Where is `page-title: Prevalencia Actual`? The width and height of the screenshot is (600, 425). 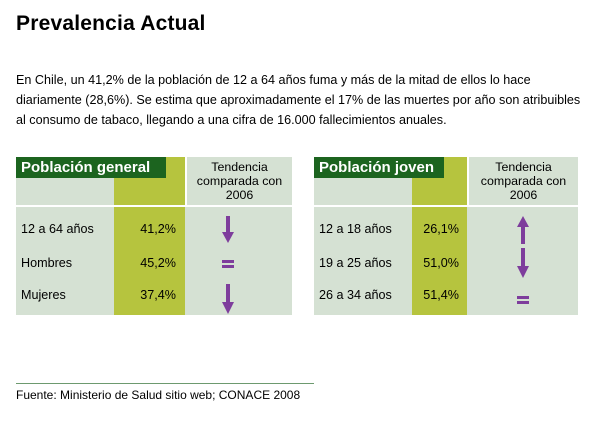
page-title: Prevalencia Actual is located at coordinates (111, 23).